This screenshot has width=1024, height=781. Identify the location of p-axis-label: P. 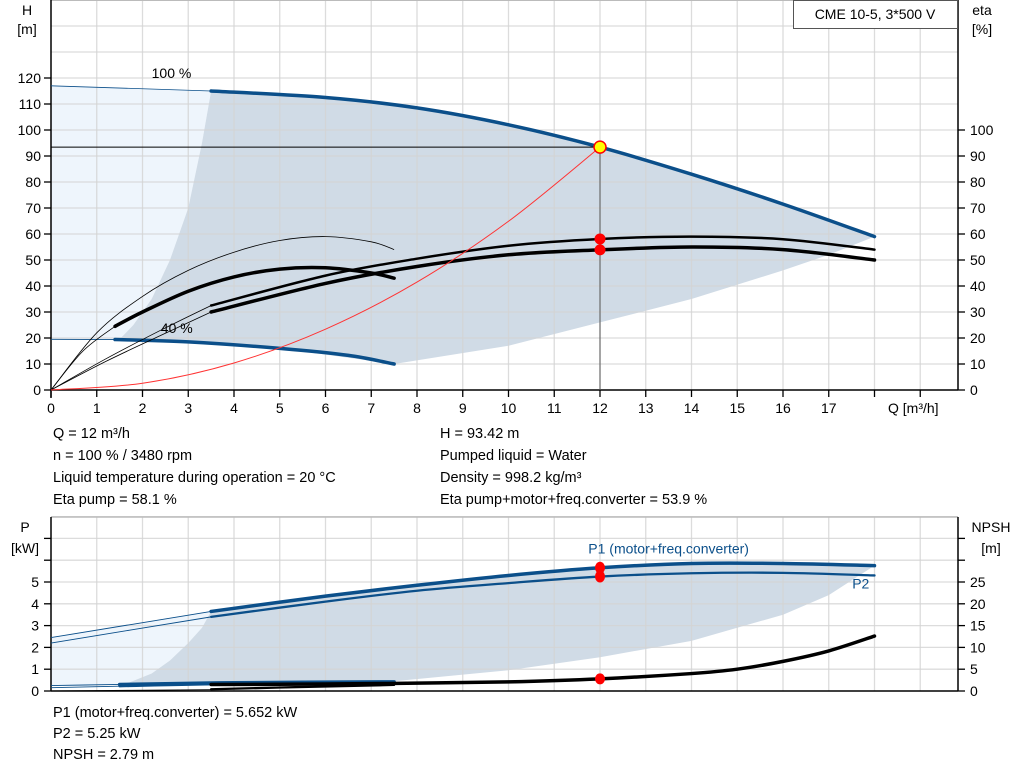
(24, 527).